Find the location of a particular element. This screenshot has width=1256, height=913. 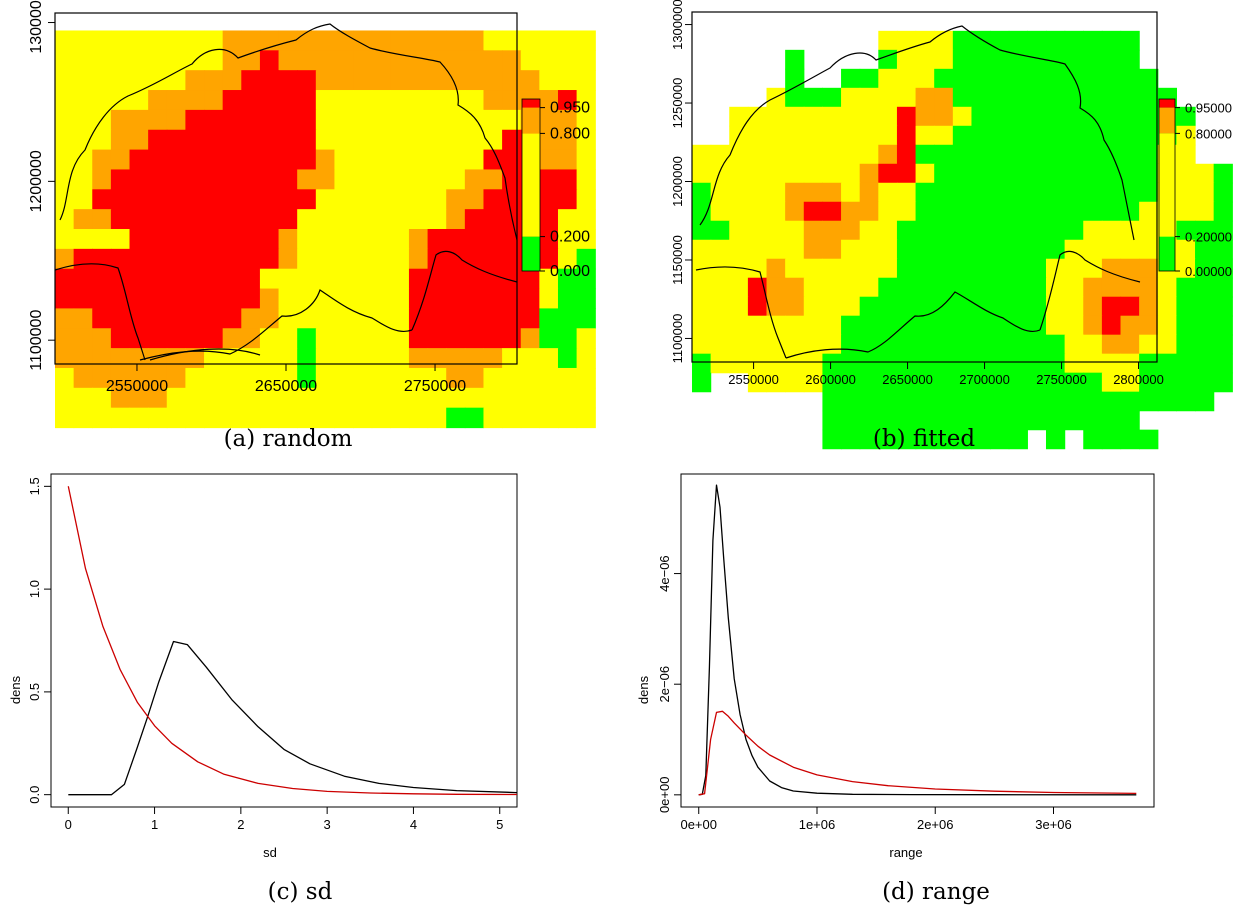

panel-c-ytick-label: 1.0 is located at coordinates (34, 589).